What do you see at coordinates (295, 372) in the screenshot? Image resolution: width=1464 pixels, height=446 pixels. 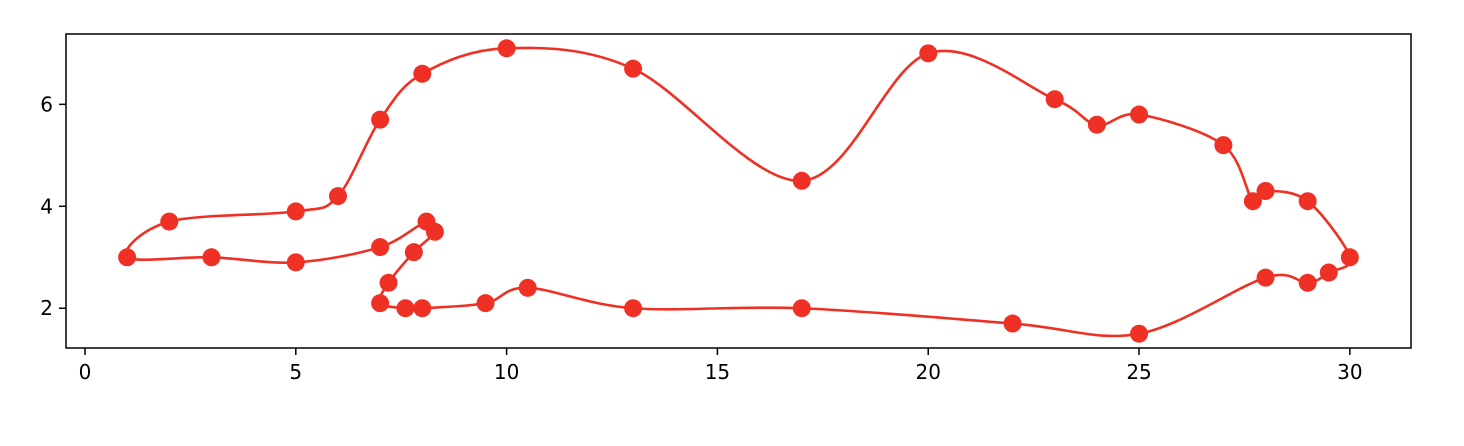 I see `x-tick-label: 5` at bounding box center [295, 372].